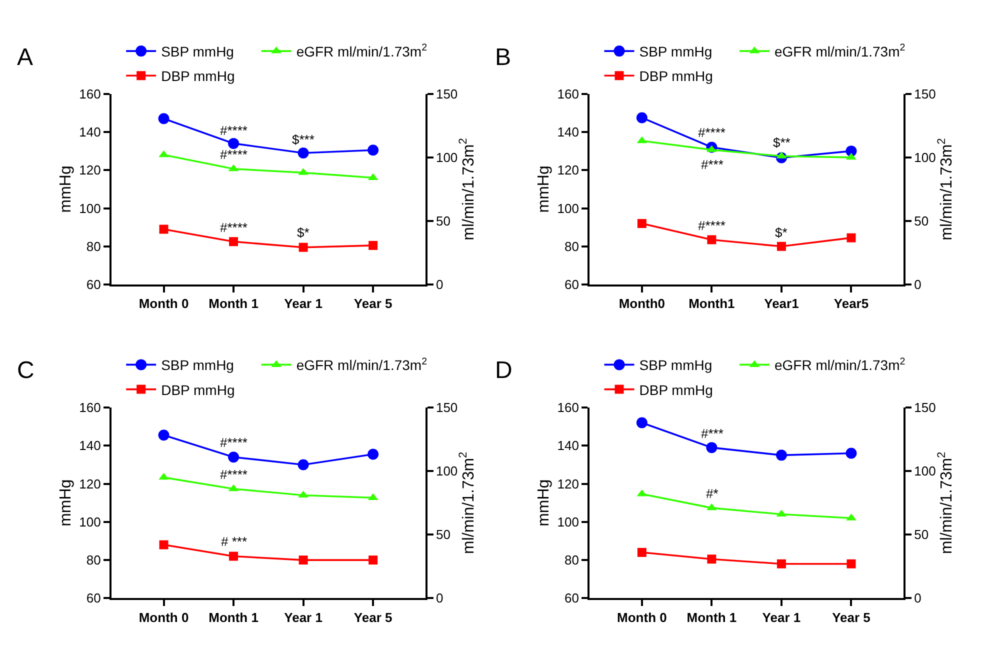 The width and height of the screenshot is (986, 650). I want to click on annotation: # ***, so click(234, 541).